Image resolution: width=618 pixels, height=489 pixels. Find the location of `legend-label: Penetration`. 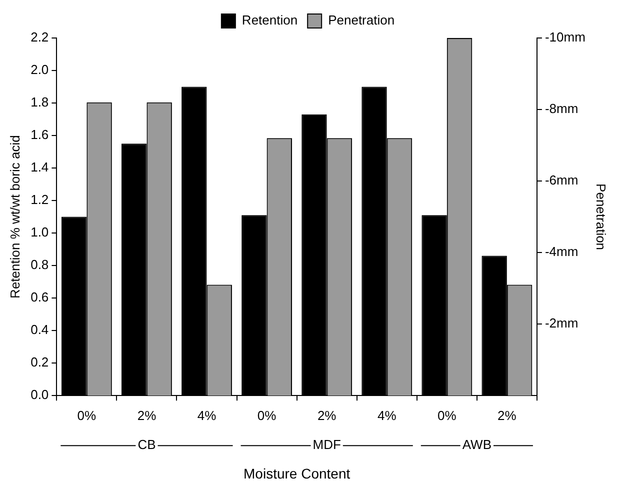

legend-label: Penetration is located at coordinates (361, 20).